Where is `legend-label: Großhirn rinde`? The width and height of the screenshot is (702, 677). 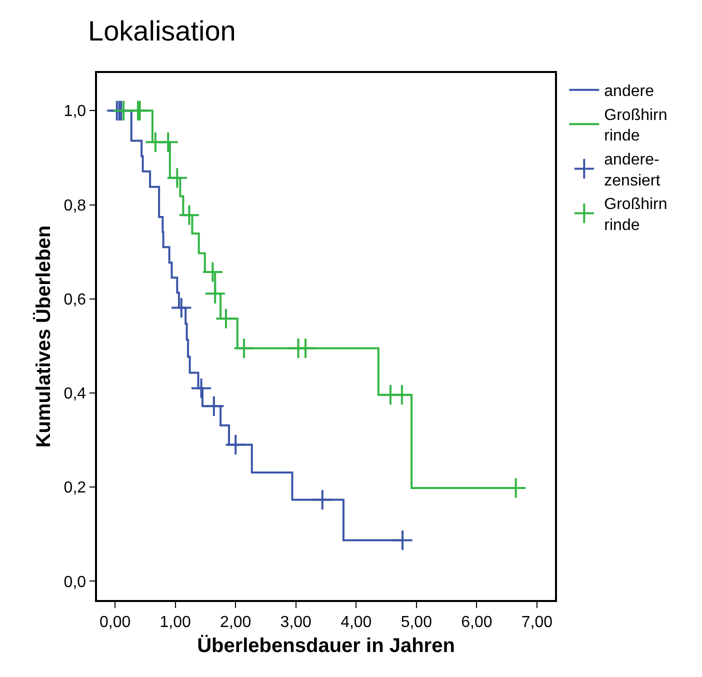
legend-label: Großhirn rinde is located at coordinates (636, 215).